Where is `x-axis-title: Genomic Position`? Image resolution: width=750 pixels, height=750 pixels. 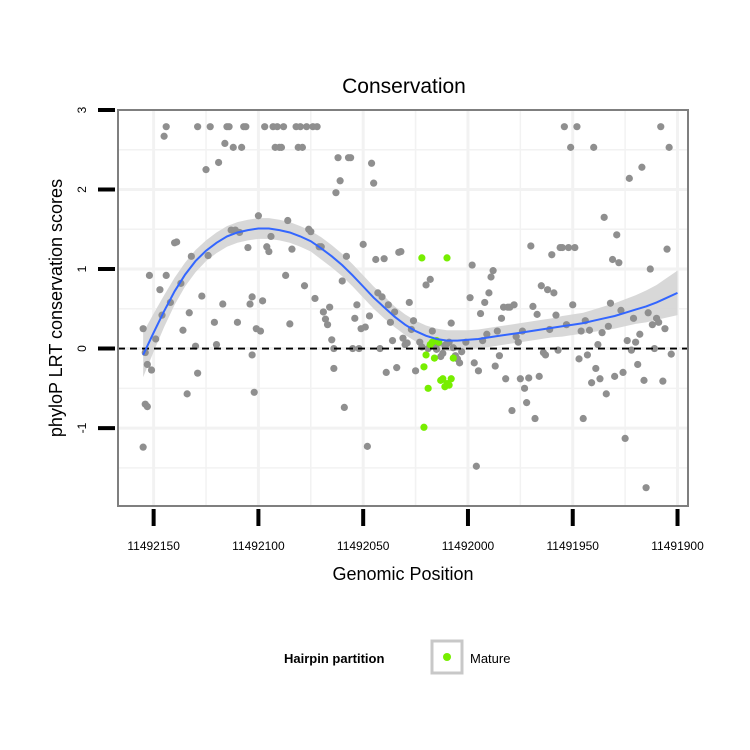 x-axis-title: Genomic Position is located at coordinates (402, 574).